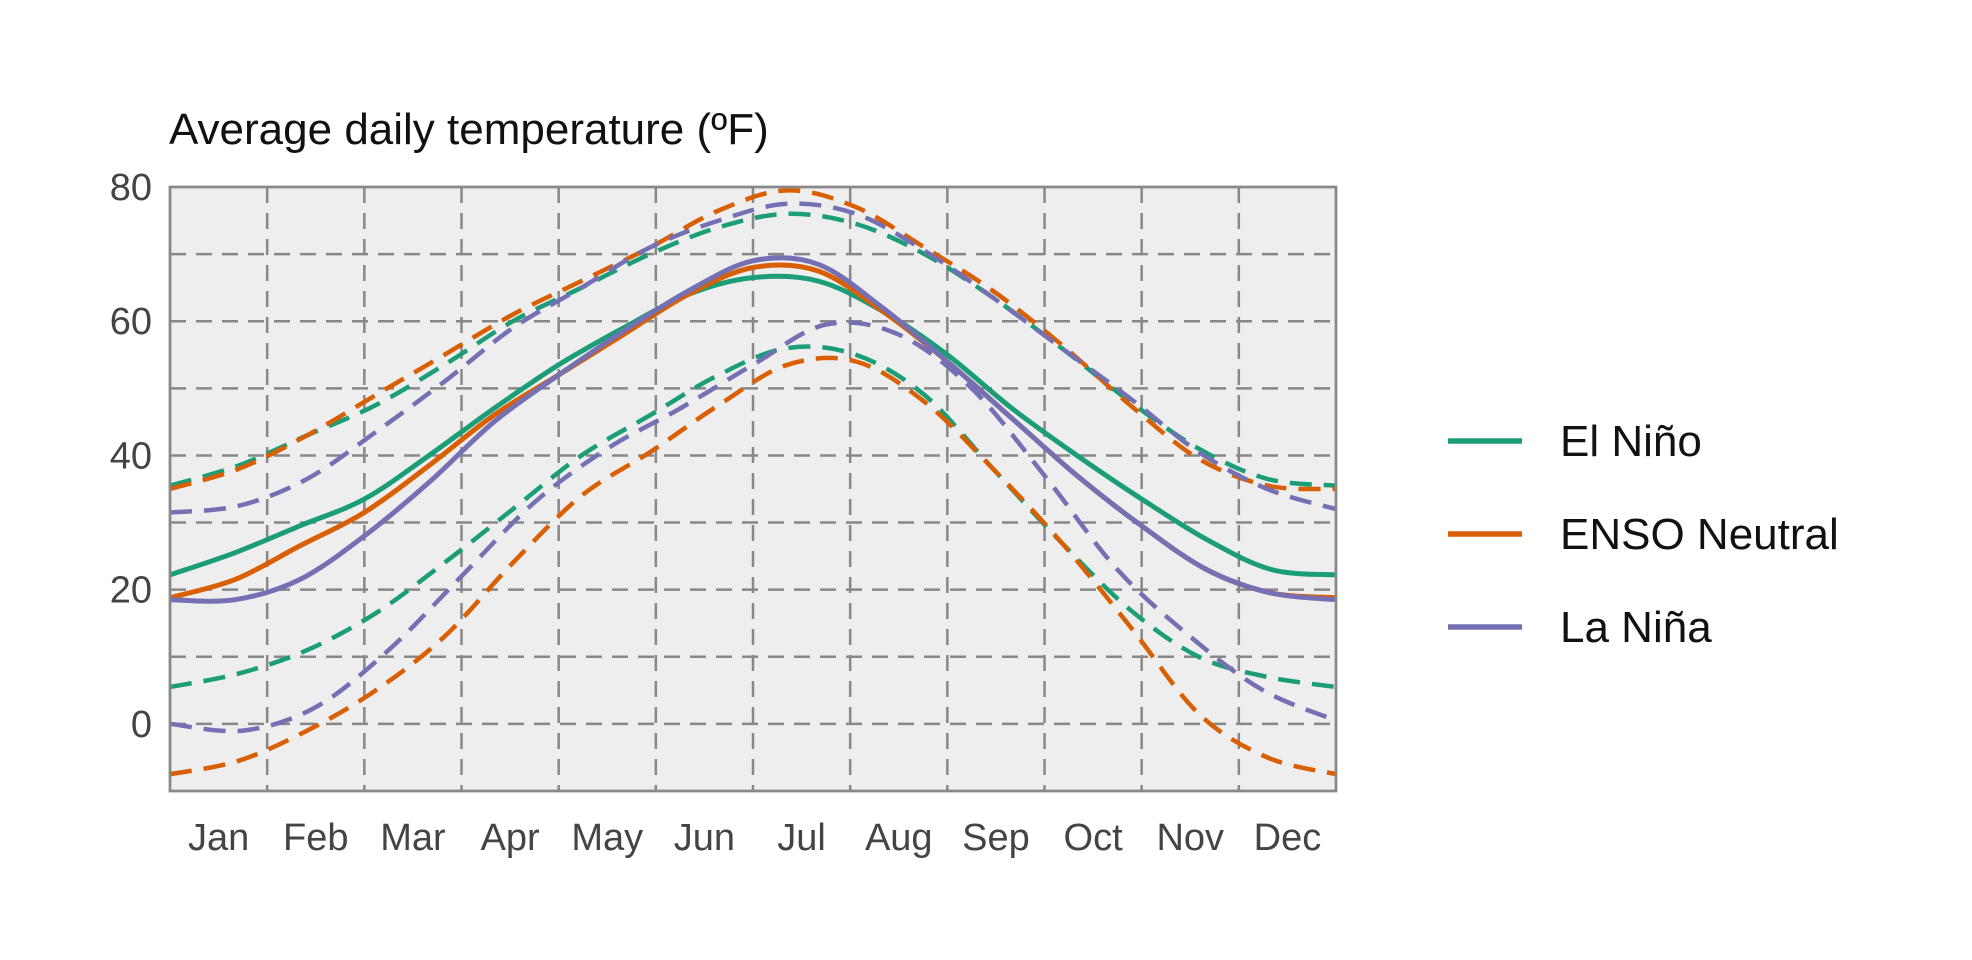  What do you see at coordinates (315, 838) in the screenshot?
I see `x-tick-label: Feb` at bounding box center [315, 838].